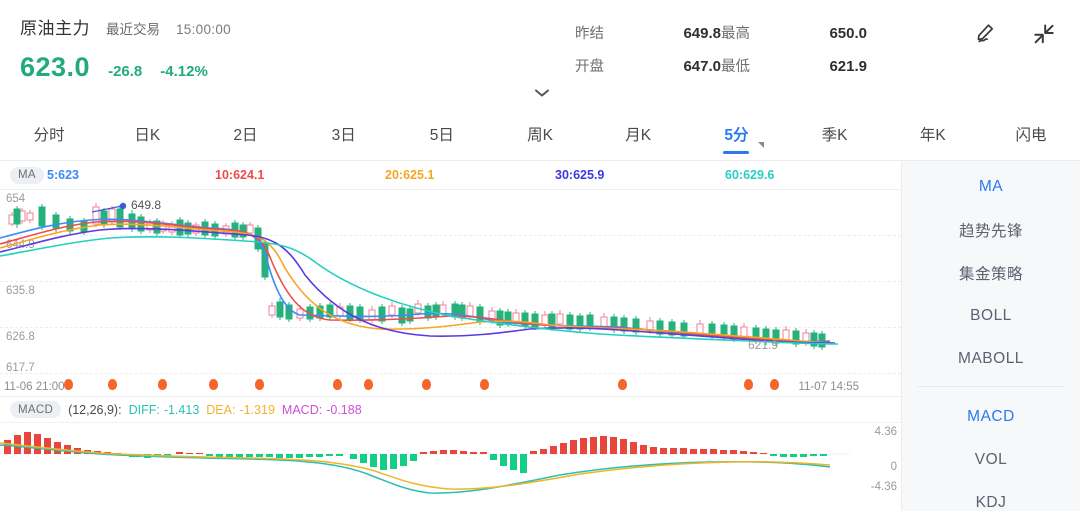 This screenshot has width=1080, height=511. Describe the element at coordinates (885, 432) in the screenshot. I see `macd-axis-label-top: 4.36` at that location.